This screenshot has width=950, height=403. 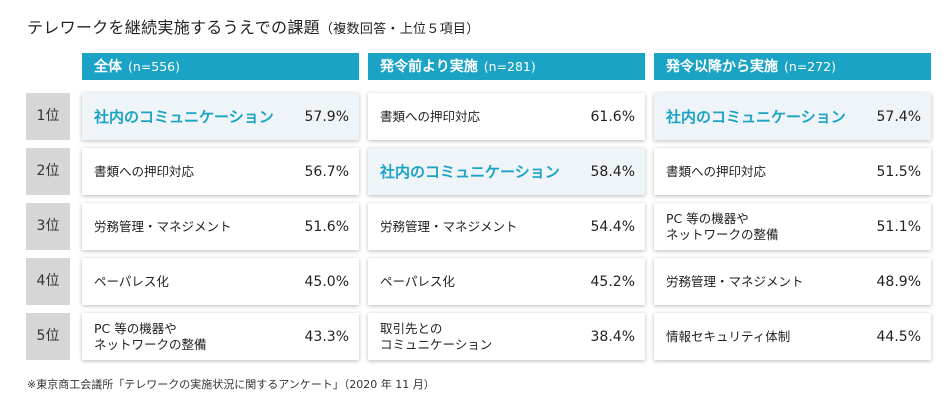 I want to click on group-name: 全体, so click(x=108, y=67).